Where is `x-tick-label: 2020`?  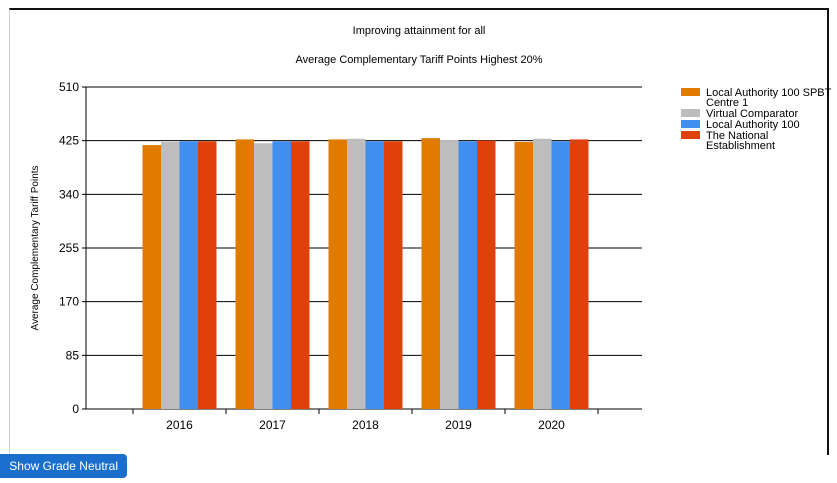
x-tick-label: 2020 is located at coordinates (551, 425).